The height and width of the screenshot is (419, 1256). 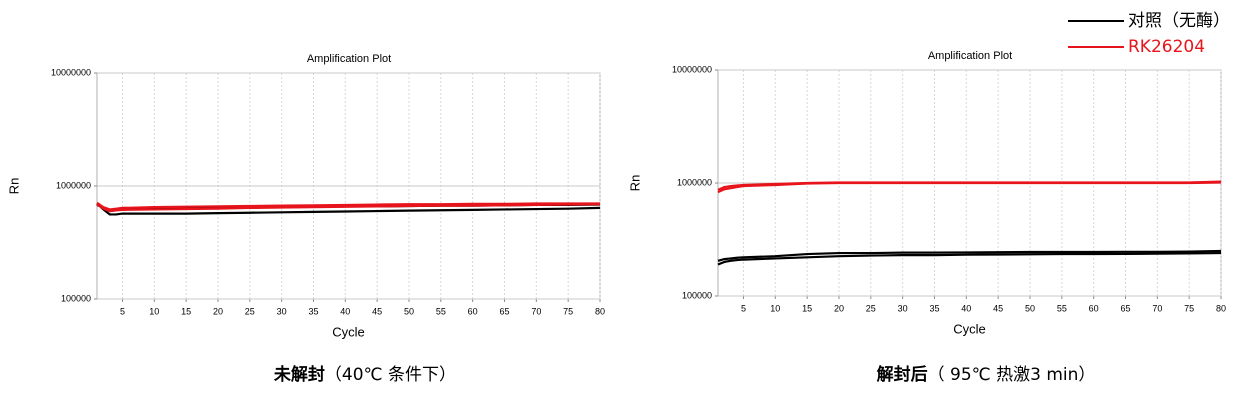 What do you see at coordinates (299, 374) in the screenshot?
I see `caption-bold: 未解封` at bounding box center [299, 374].